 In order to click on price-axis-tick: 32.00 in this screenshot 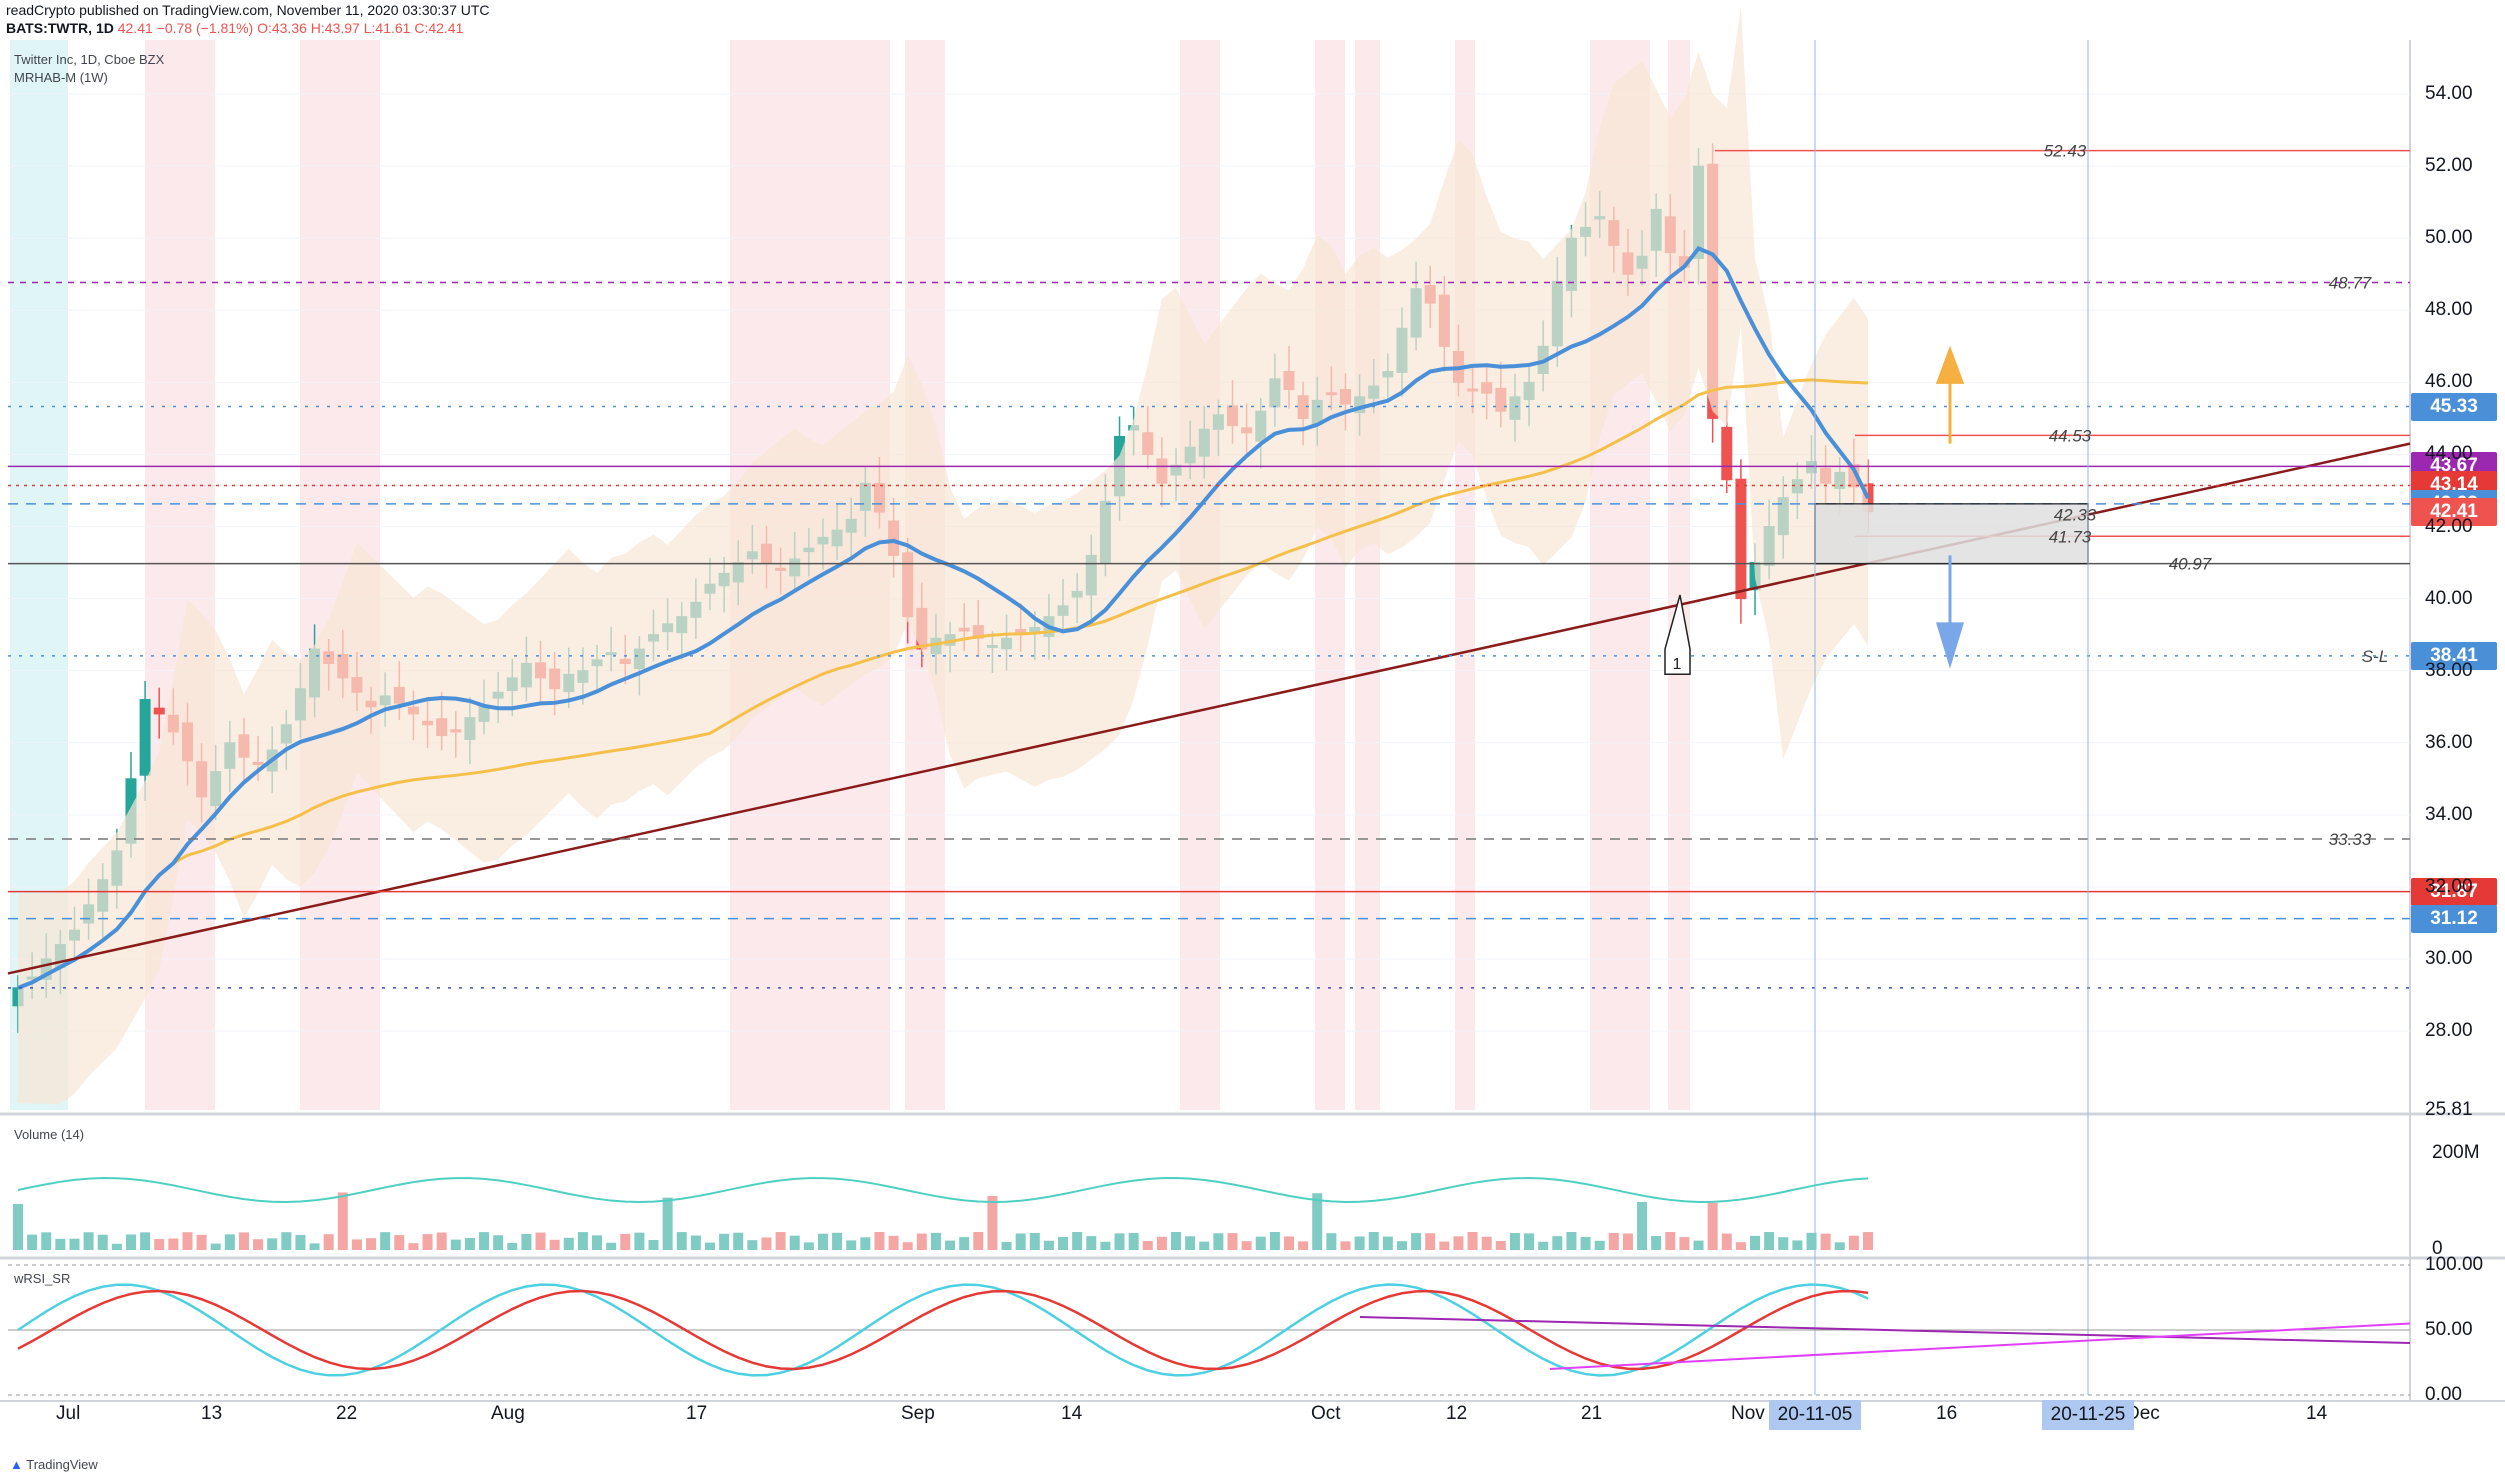, I will do `click(2449, 886)`.